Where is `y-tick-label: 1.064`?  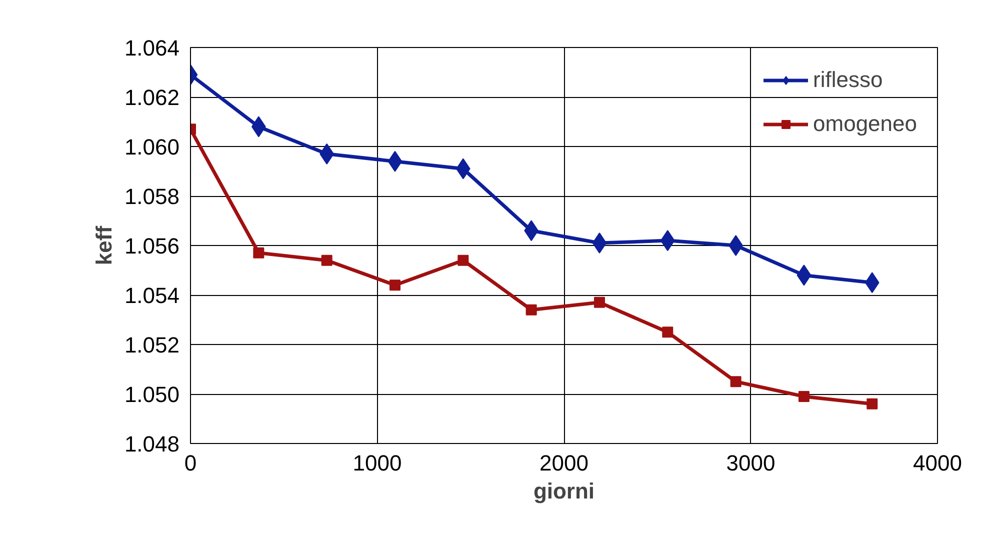
y-tick-label: 1.064 is located at coordinates (152, 48).